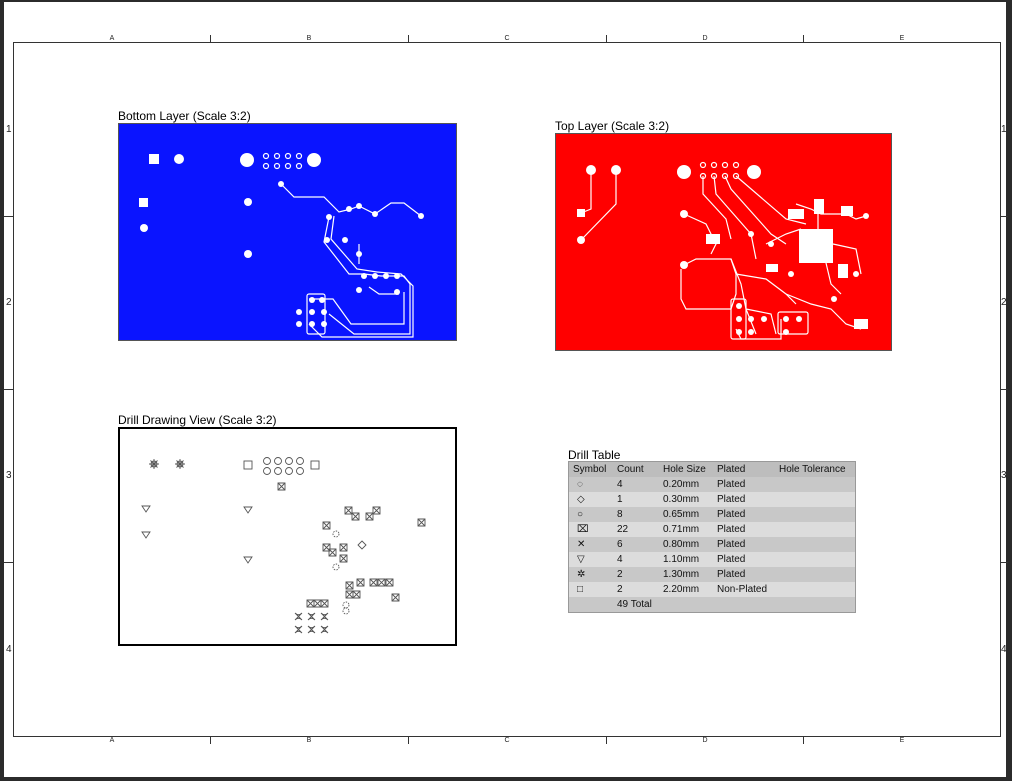 Image resolution: width=1012 pixels, height=781 pixels. I want to click on table-row: □ 2 2.20mm Non-Plated, so click(712, 589).